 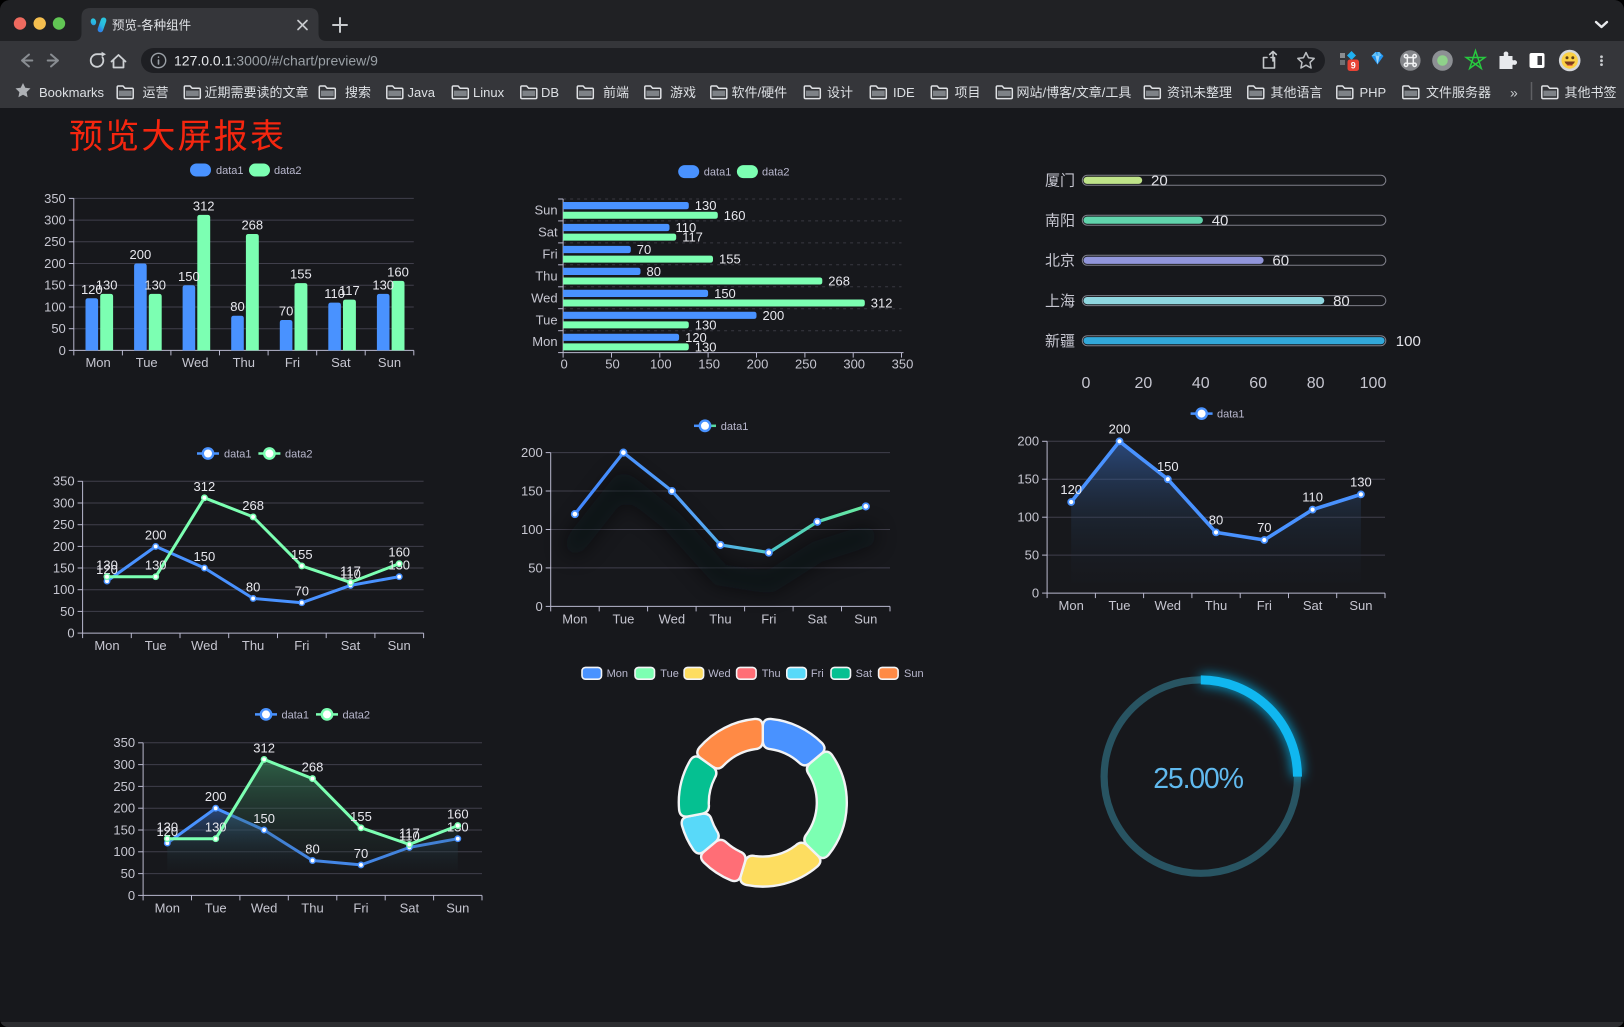 What do you see at coordinates (904, 92) in the screenshot?
I see `svg-text: IDE` at bounding box center [904, 92].